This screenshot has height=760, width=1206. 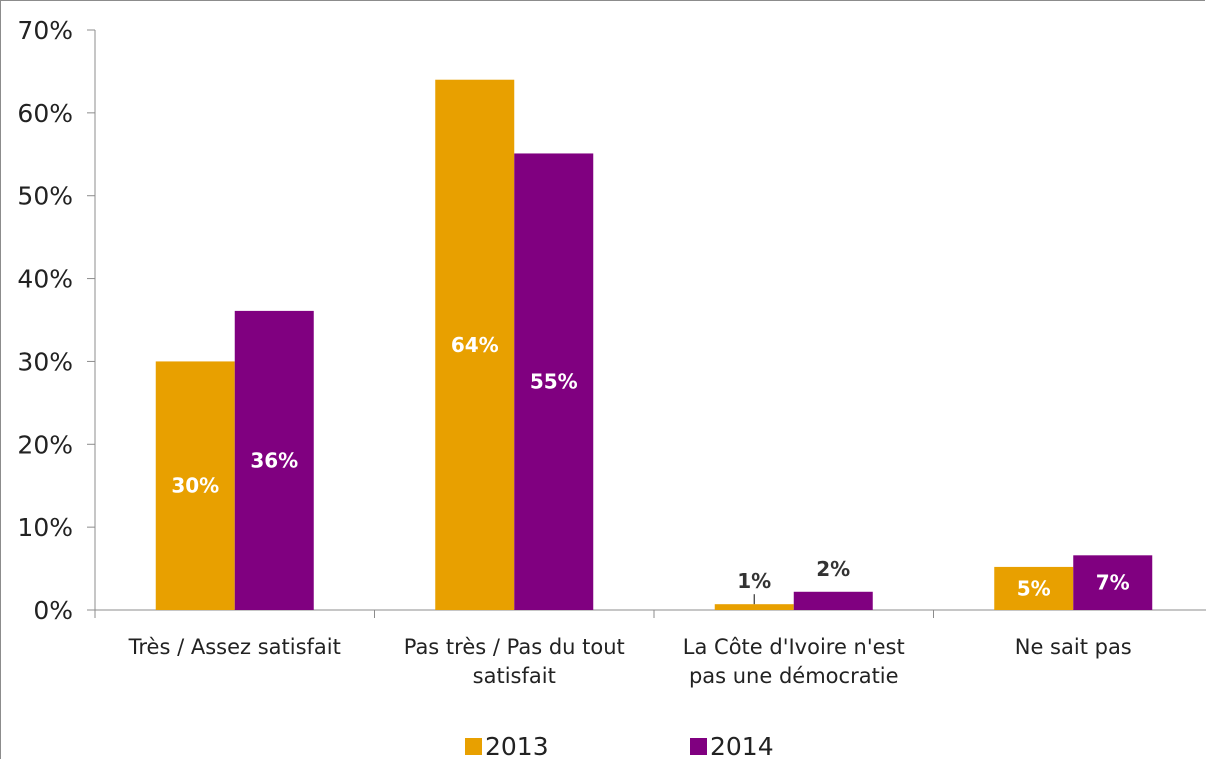 I want to click on data-label-2014-1: 36%, so click(x=274, y=460).